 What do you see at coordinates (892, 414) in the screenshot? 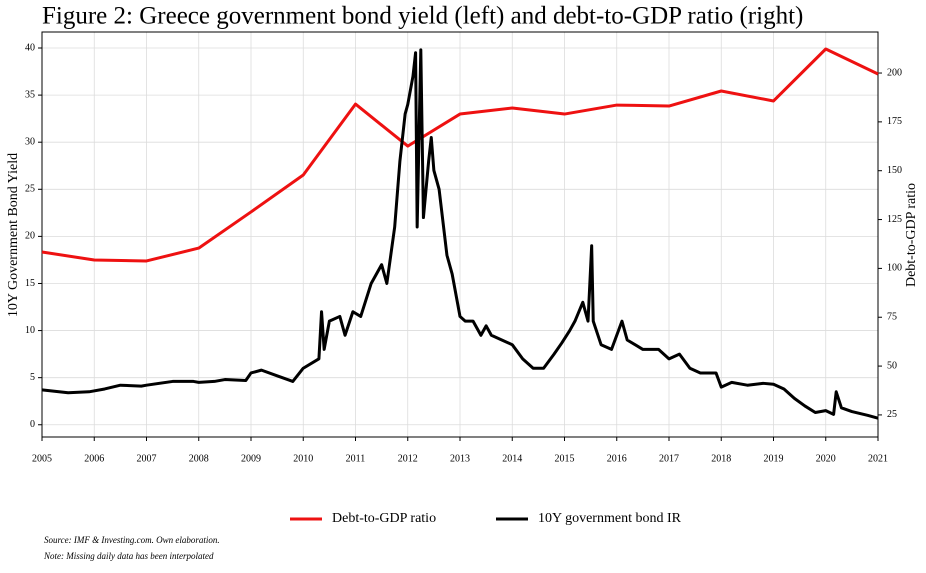
I see `y2-tick-label: 25` at bounding box center [892, 414].